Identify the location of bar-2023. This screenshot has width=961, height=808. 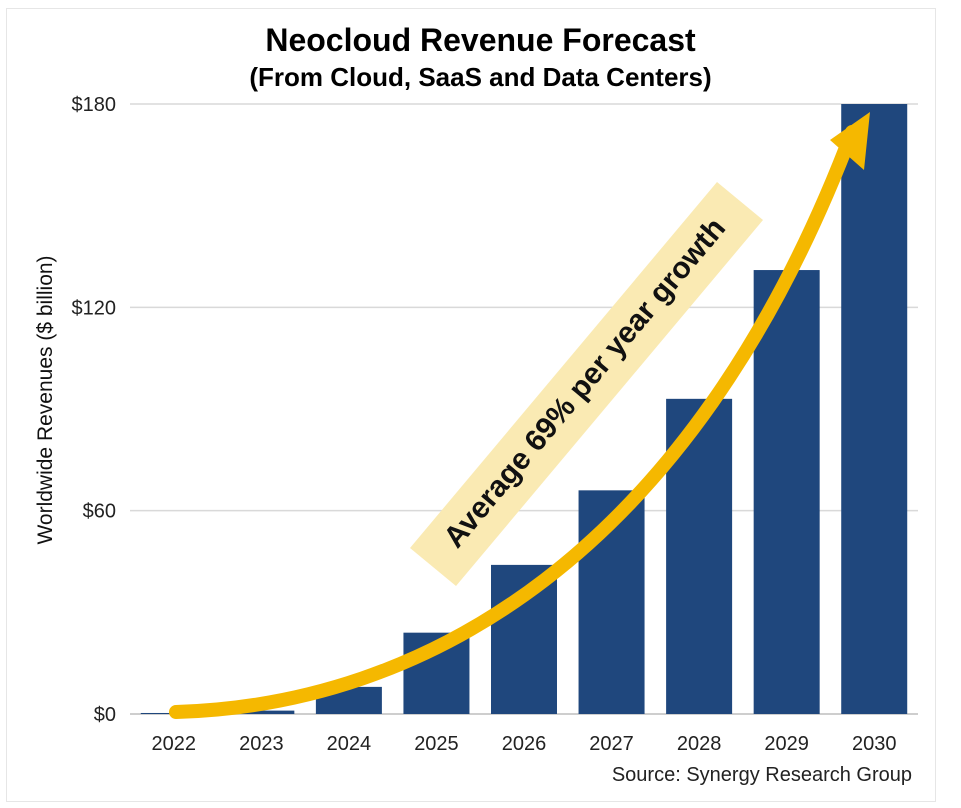
(261, 712).